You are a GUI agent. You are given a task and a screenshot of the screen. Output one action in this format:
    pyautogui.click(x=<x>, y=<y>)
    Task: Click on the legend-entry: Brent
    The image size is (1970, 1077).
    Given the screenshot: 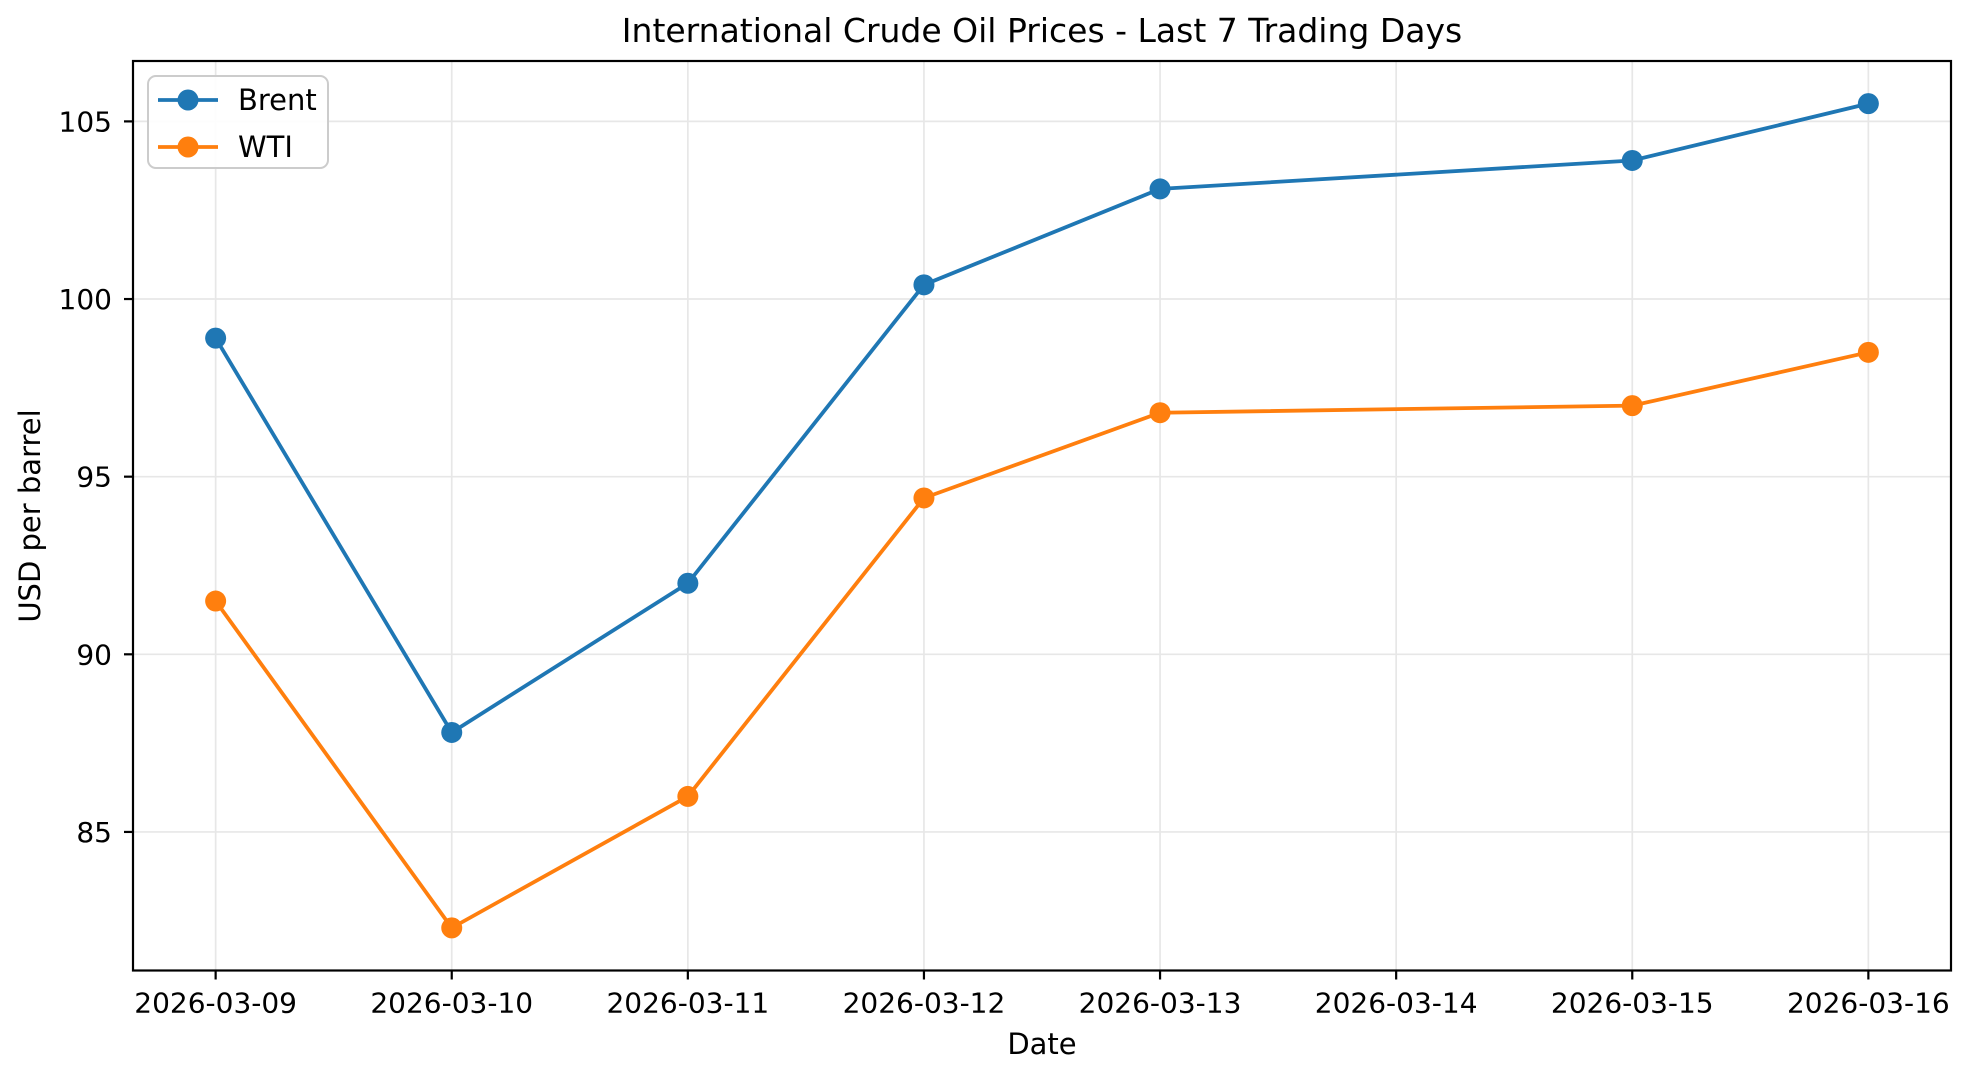 What is the action you would take?
    pyautogui.click(x=237, y=100)
    